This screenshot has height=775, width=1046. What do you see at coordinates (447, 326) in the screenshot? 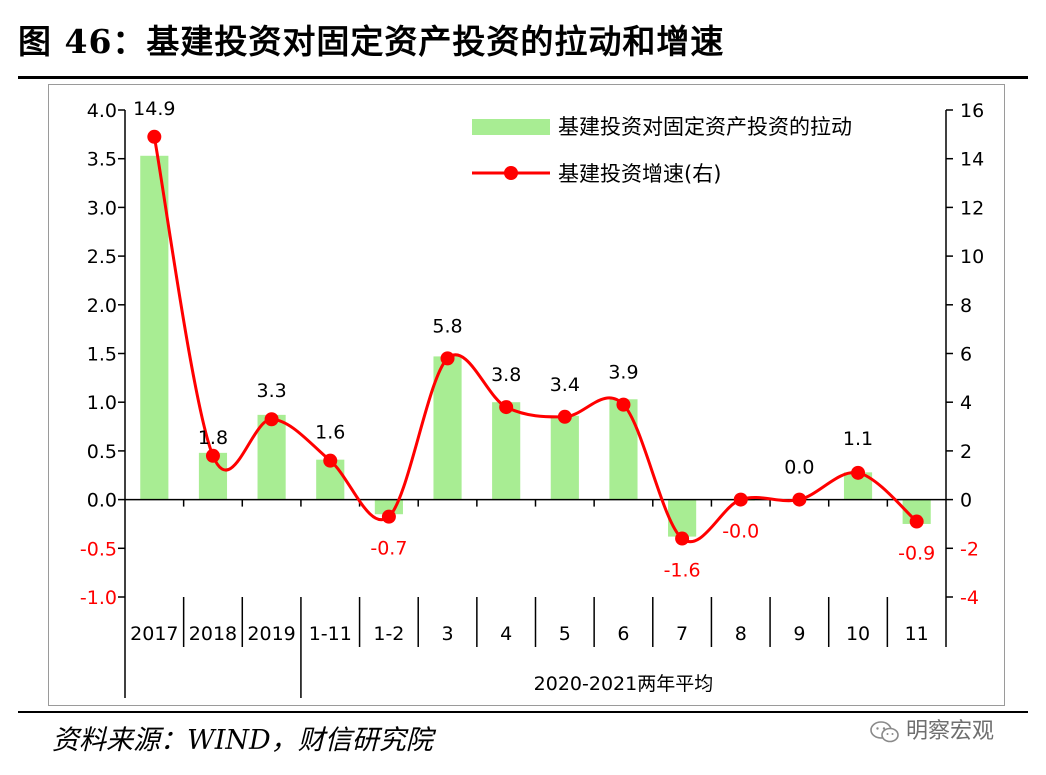
I see `data-label-6: 5.8` at bounding box center [447, 326].